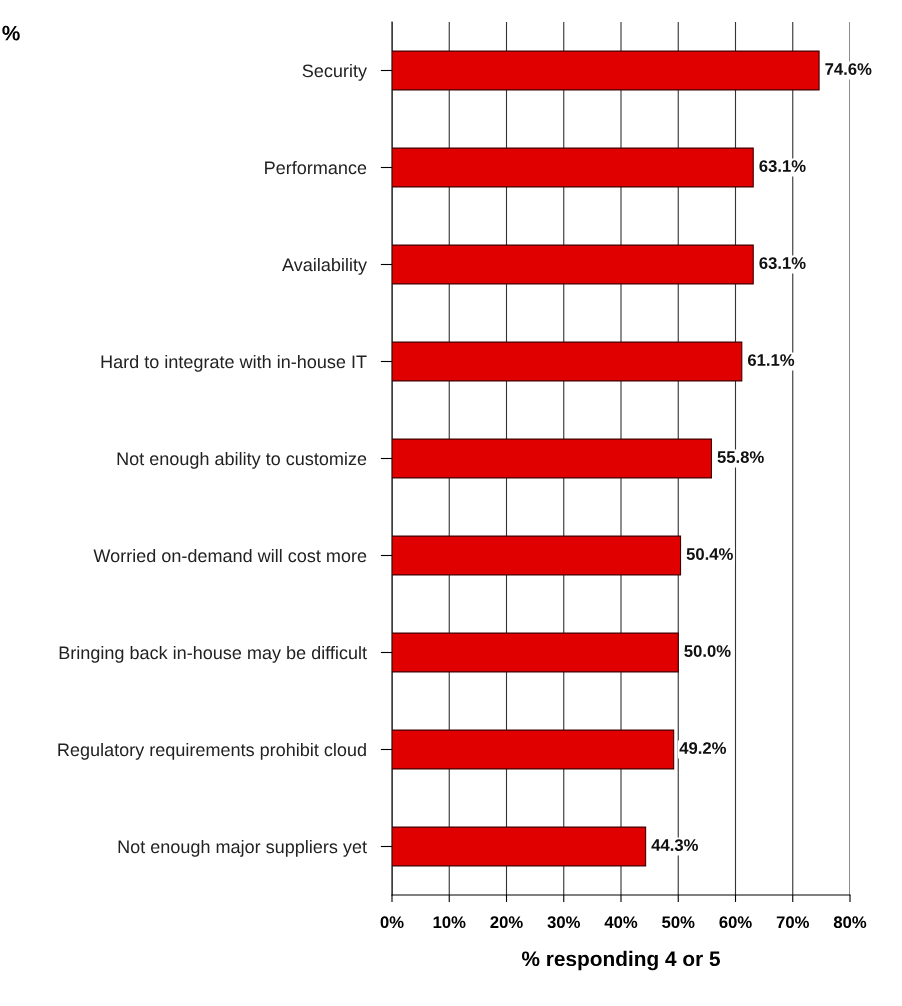 The image size is (902, 1006). Describe the element at coordinates (709, 554) in the screenshot. I see `data-label: 50.4%` at that location.